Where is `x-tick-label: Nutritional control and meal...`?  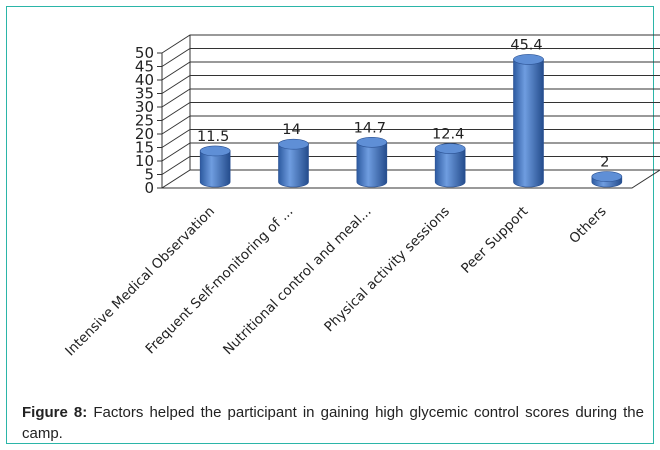 x-tick-label: Nutritional control and meal... is located at coordinates (297, 281).